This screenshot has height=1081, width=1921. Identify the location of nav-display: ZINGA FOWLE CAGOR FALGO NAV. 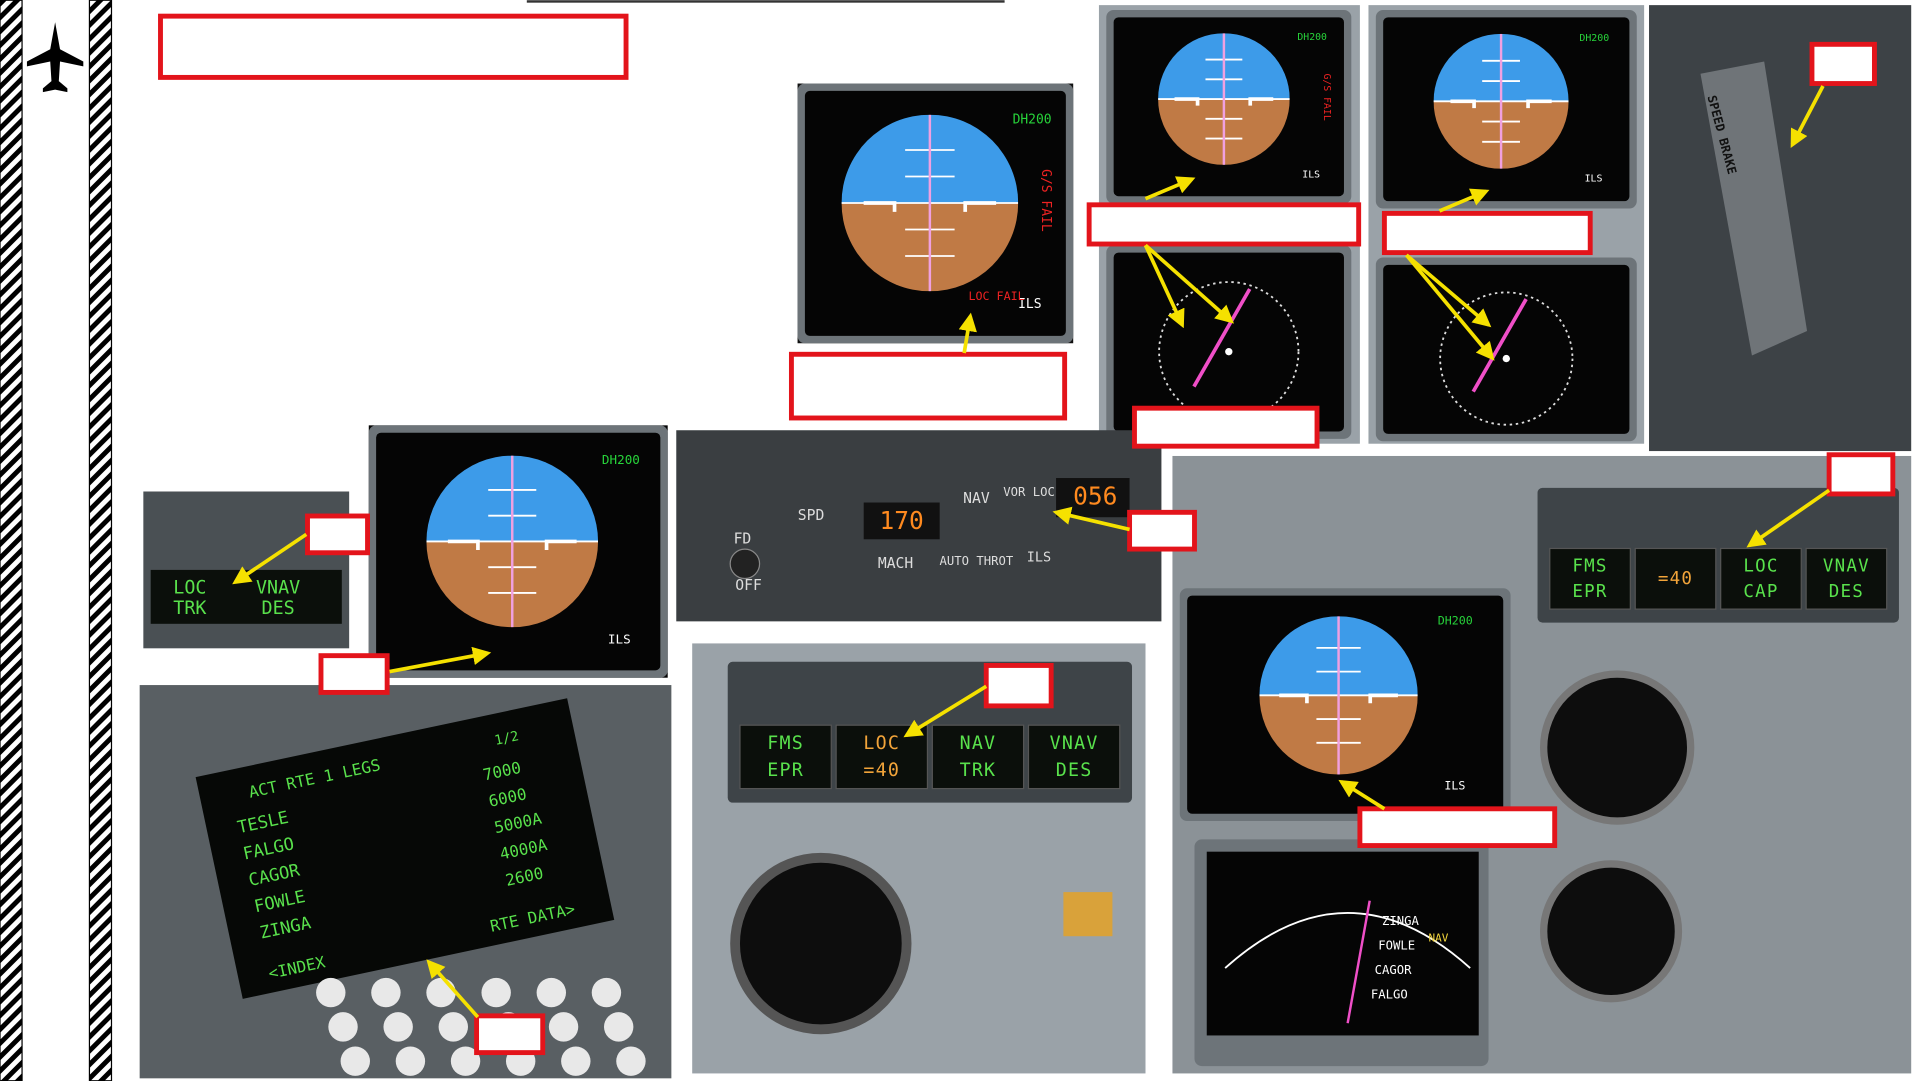
(1444, 868).